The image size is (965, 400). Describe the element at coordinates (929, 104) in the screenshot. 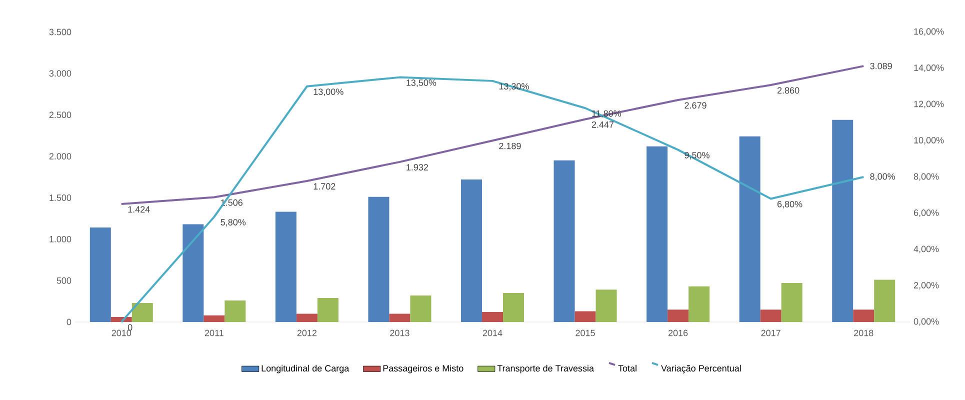

I see `y2-tick-label: 12,00%` at that location.